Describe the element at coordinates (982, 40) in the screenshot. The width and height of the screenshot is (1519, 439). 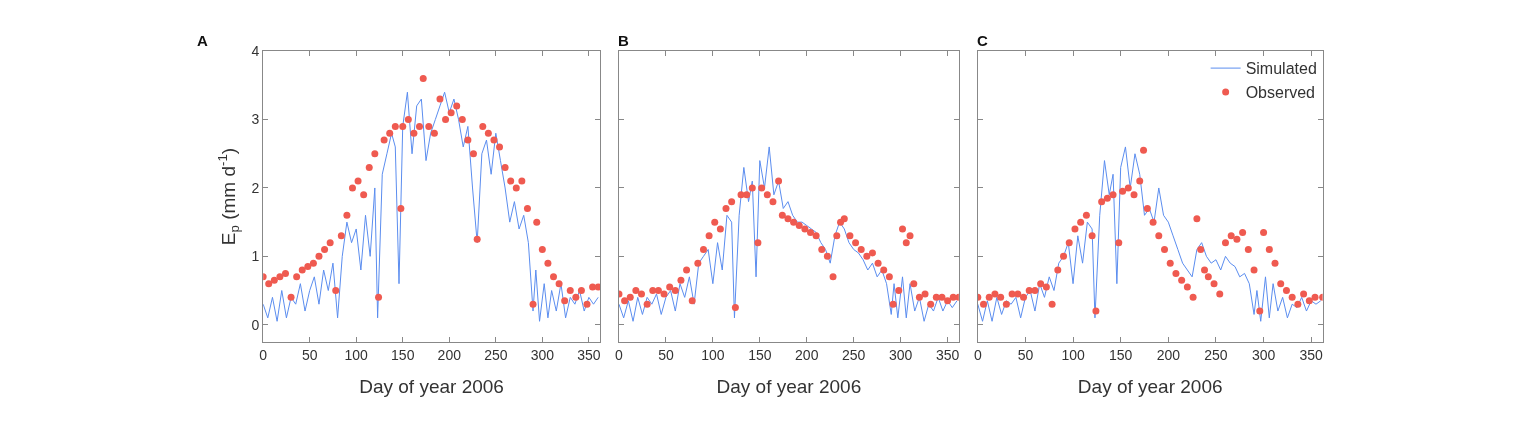
I see `chart-title: C` at that location.